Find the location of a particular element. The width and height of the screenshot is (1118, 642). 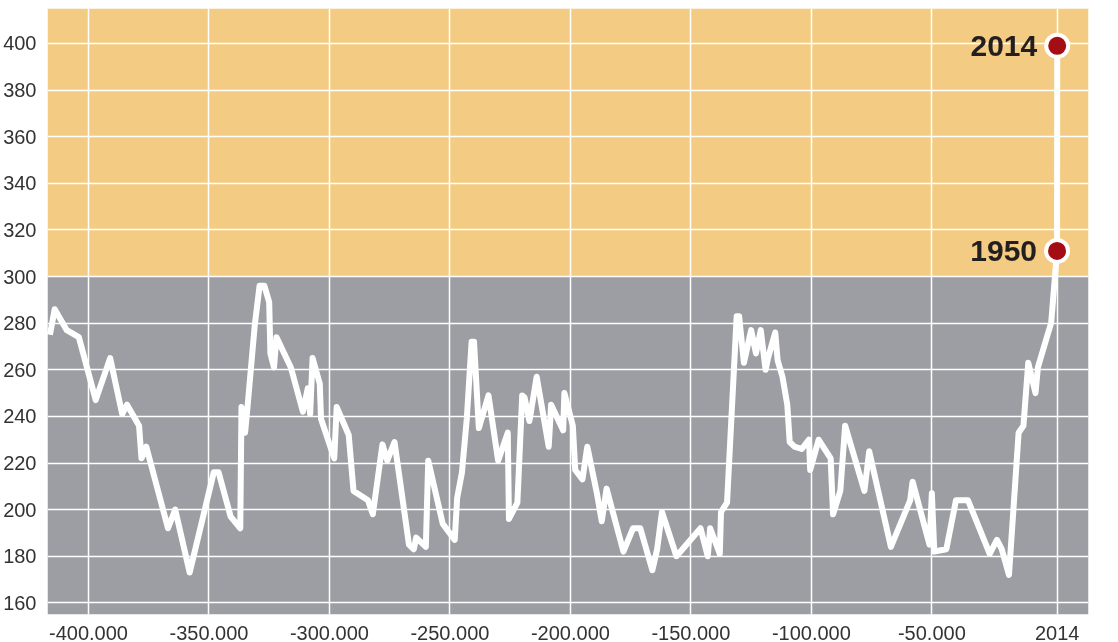

x-tick-label: -150.000 is located at coordinates (691, 631).